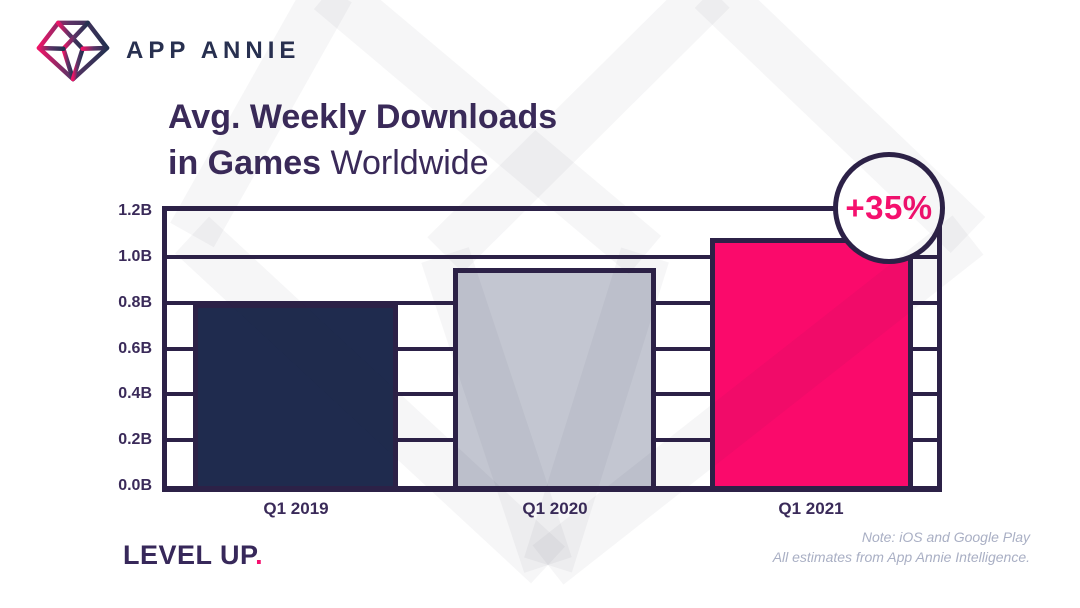  What do you see at coordinates (213, 50) in the screenshot?
I see `logo-text: APP ANNIE` at bounding box center [213, 50].